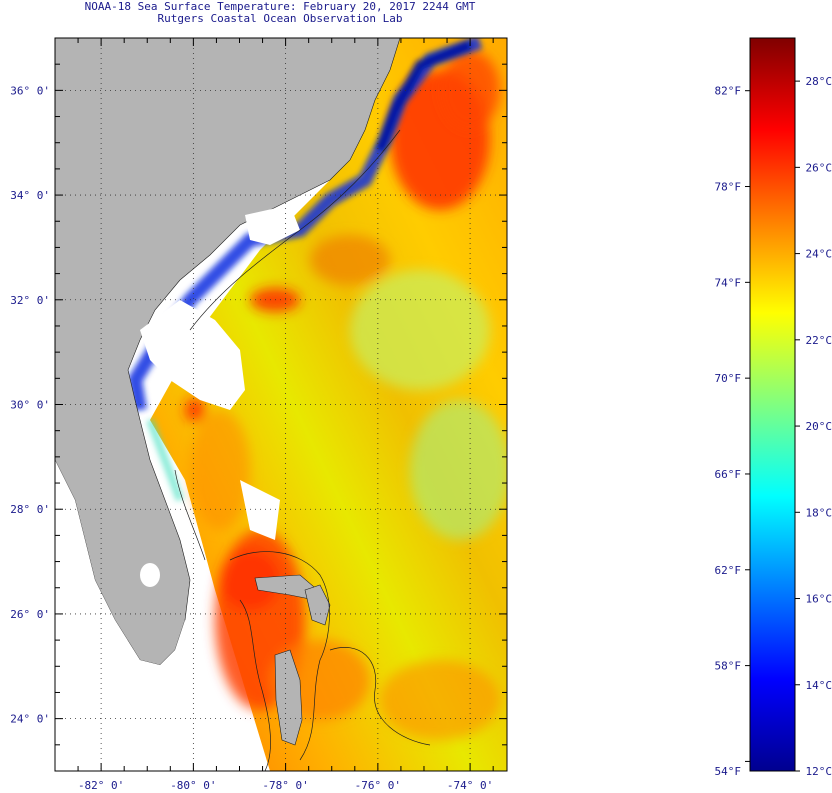  What do you see at coordinates (193, 785) in the screenshot?
I see `lon-label: -80° 0'` at bounding box center [193, 785].